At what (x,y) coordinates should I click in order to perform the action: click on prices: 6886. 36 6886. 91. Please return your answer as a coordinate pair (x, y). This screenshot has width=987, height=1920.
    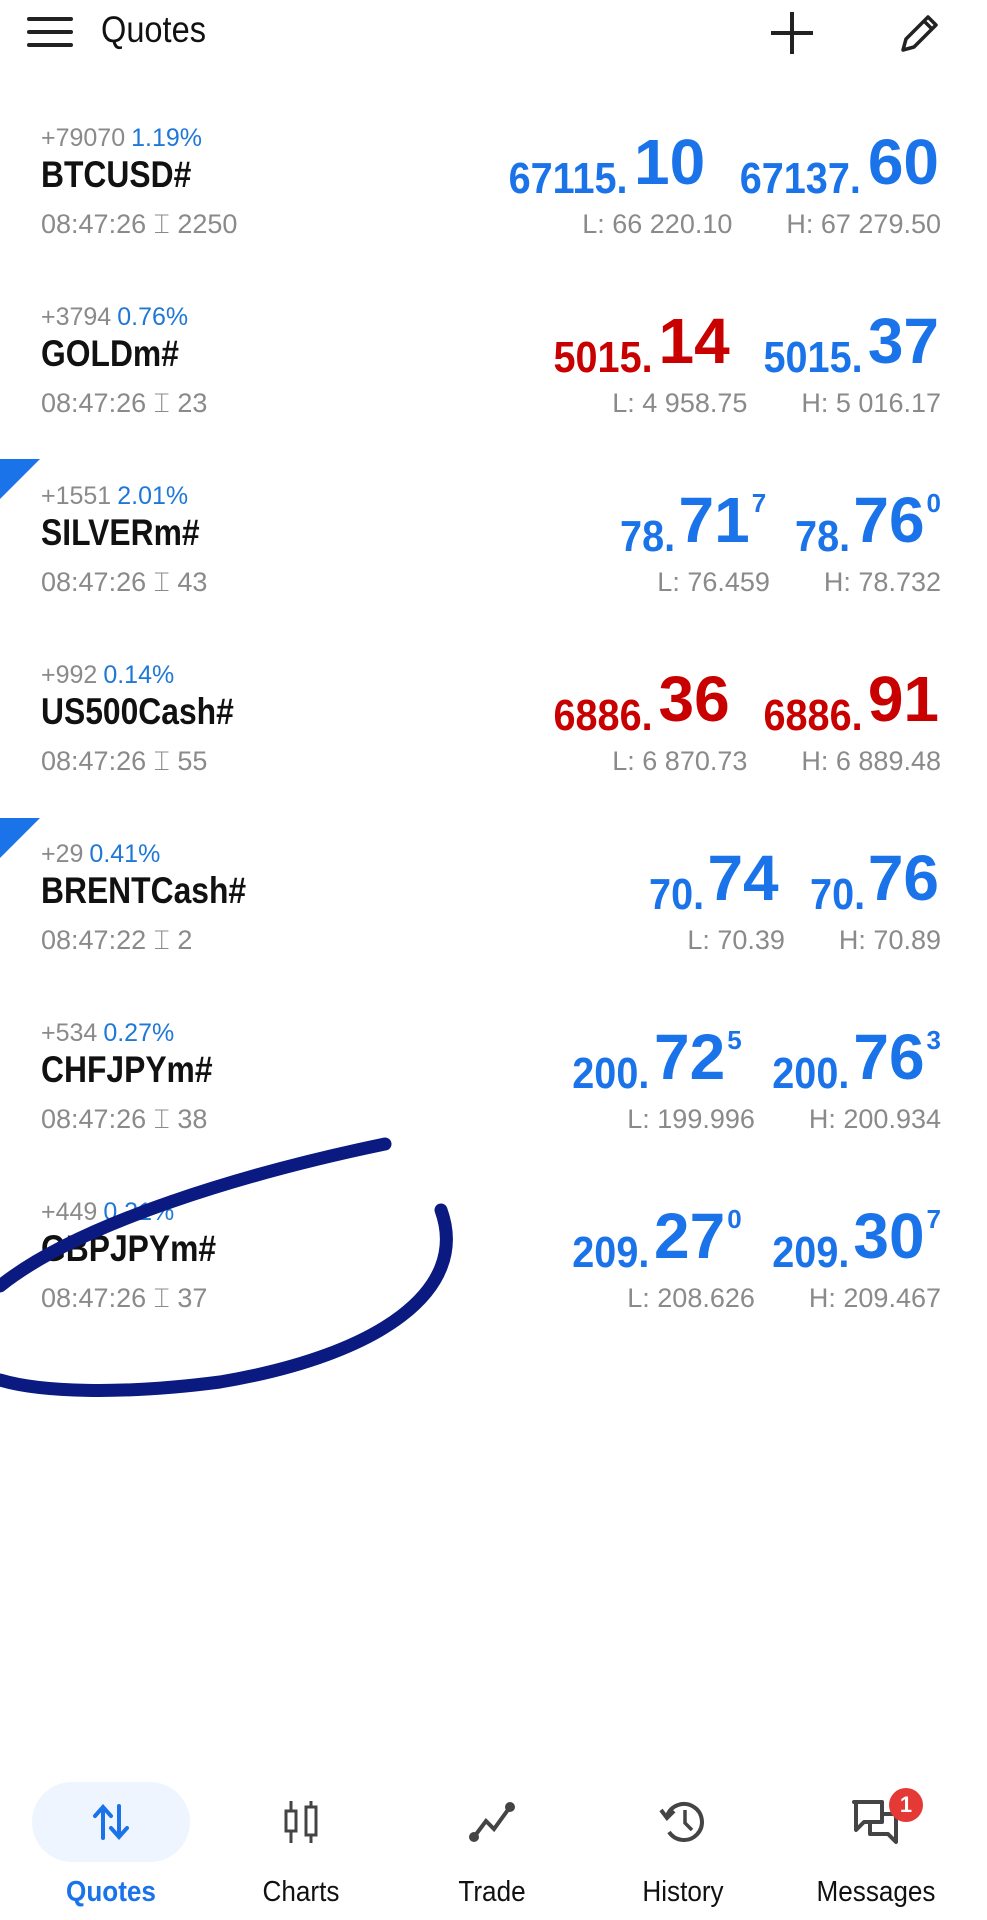
    Looking at the image, I should click on (744, 701).